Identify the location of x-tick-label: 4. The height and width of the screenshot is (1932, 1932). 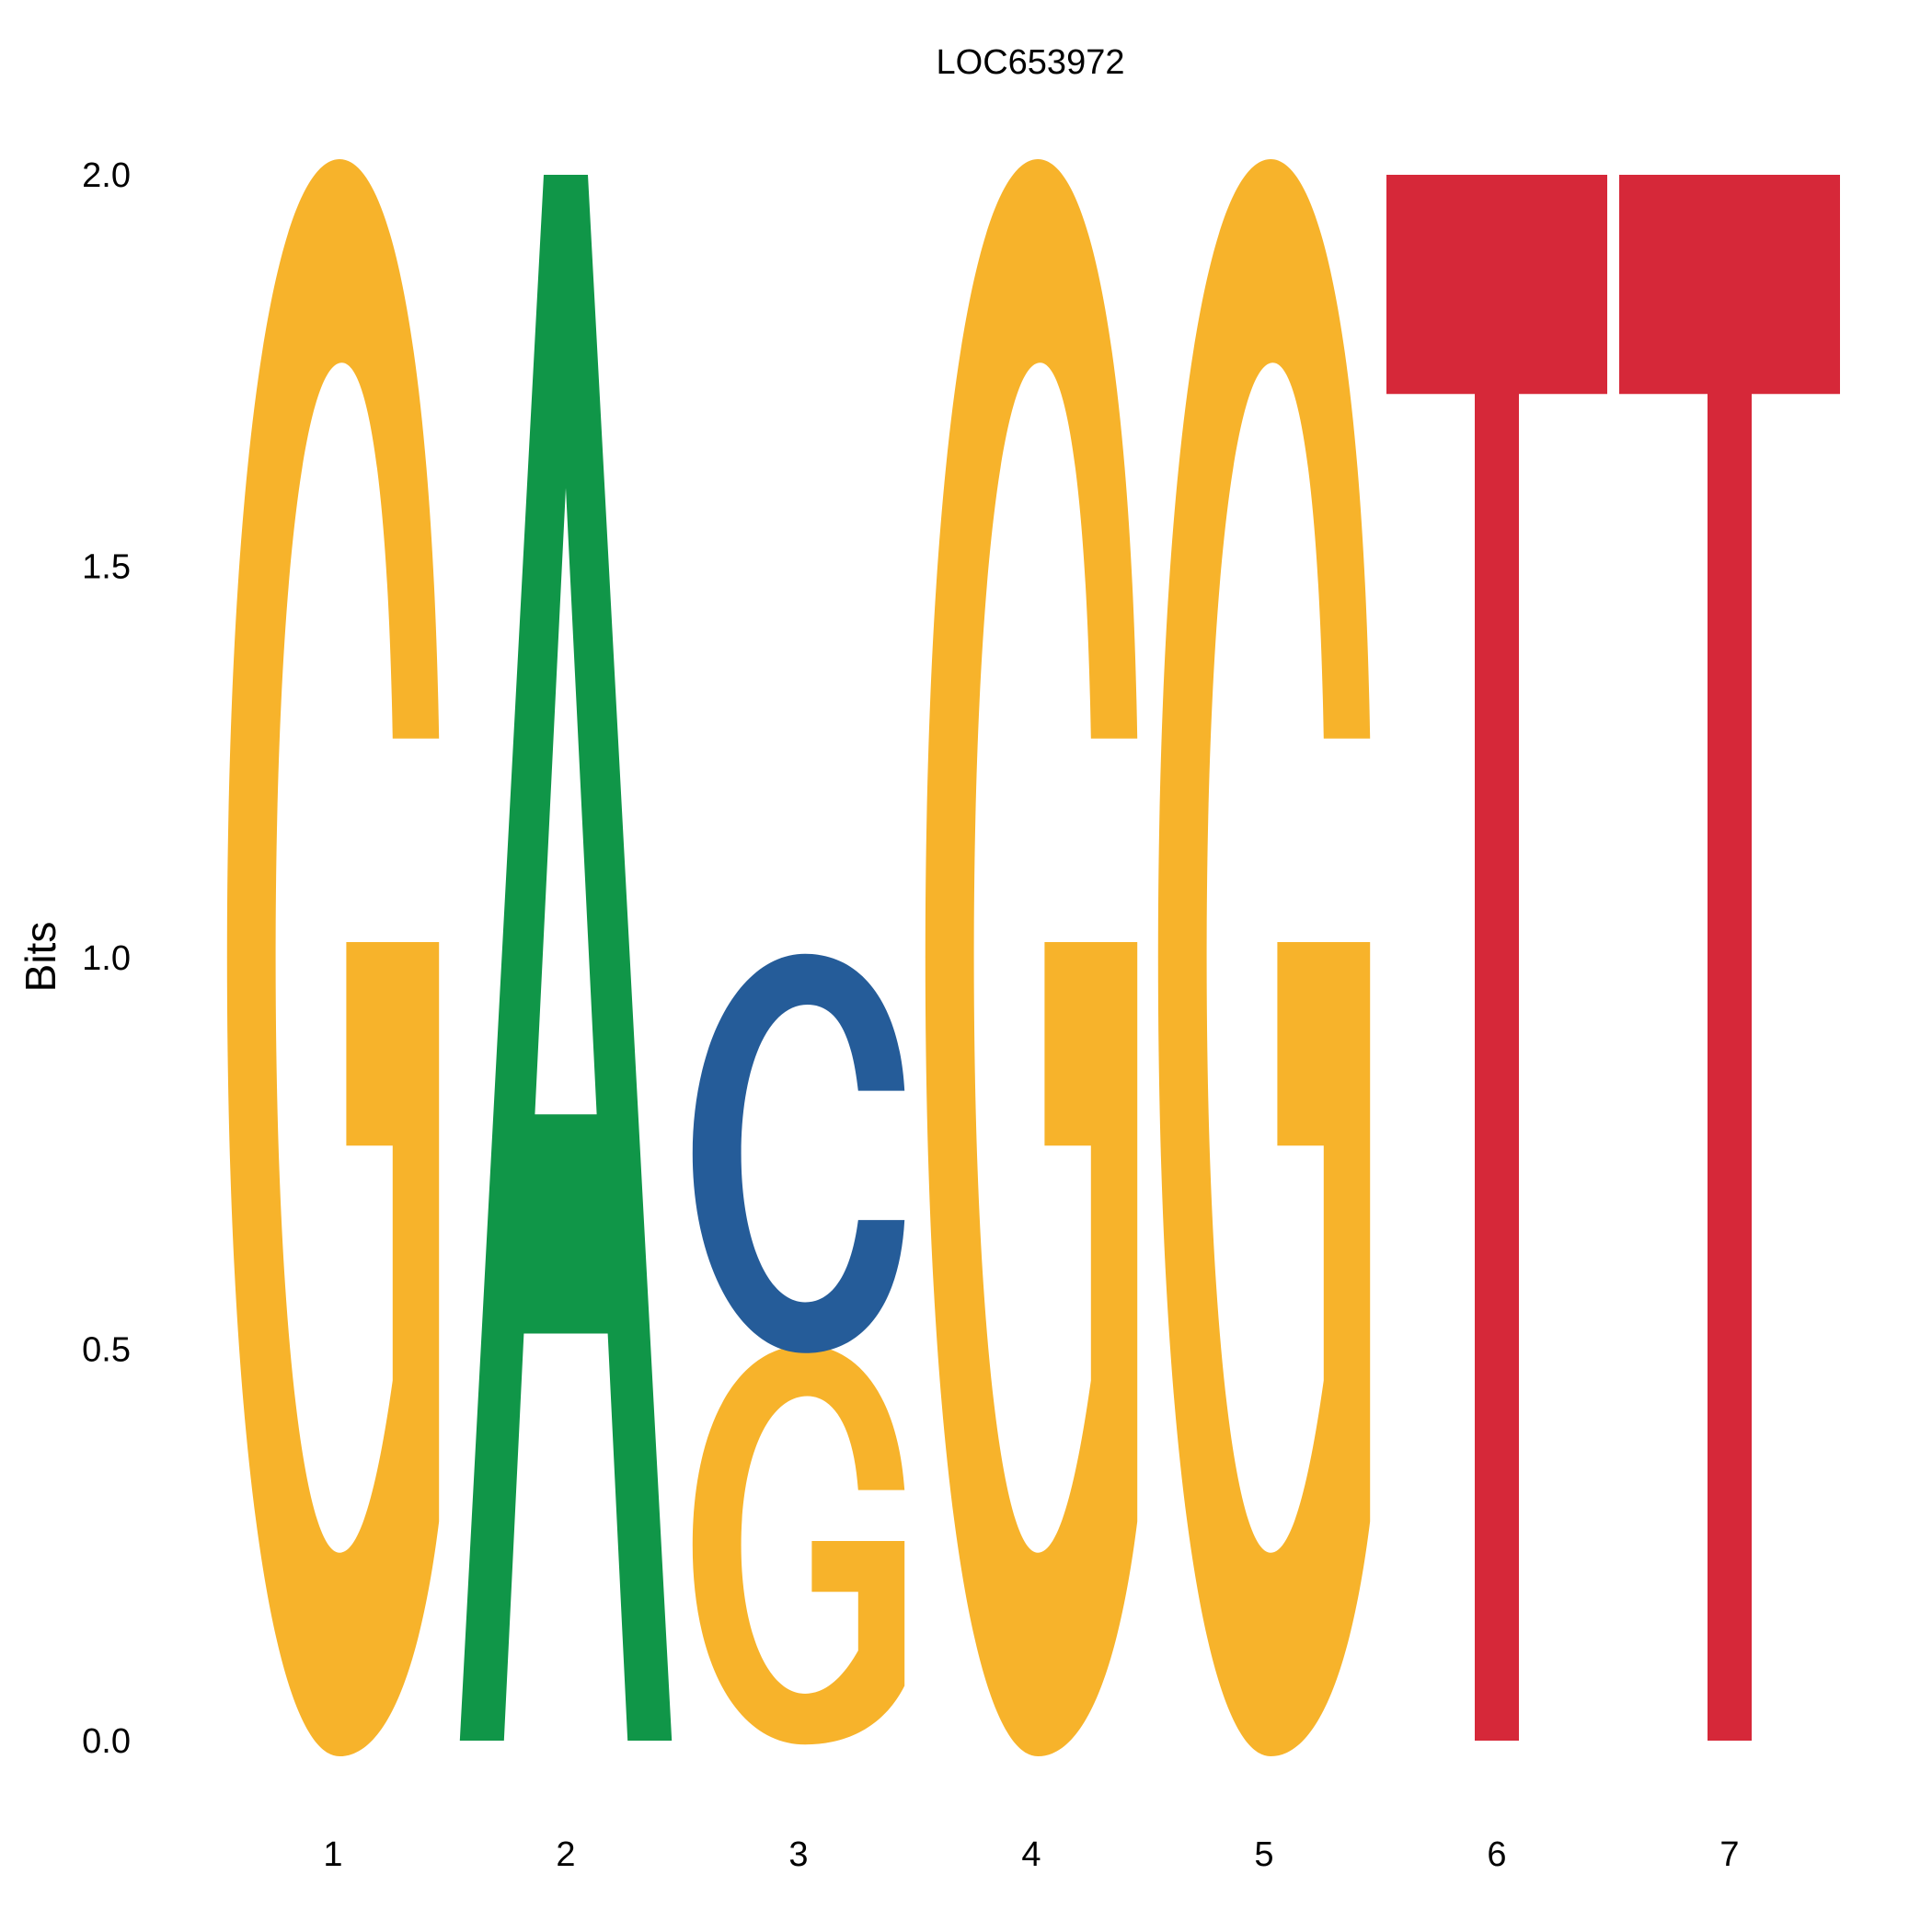
(1031, 1854).